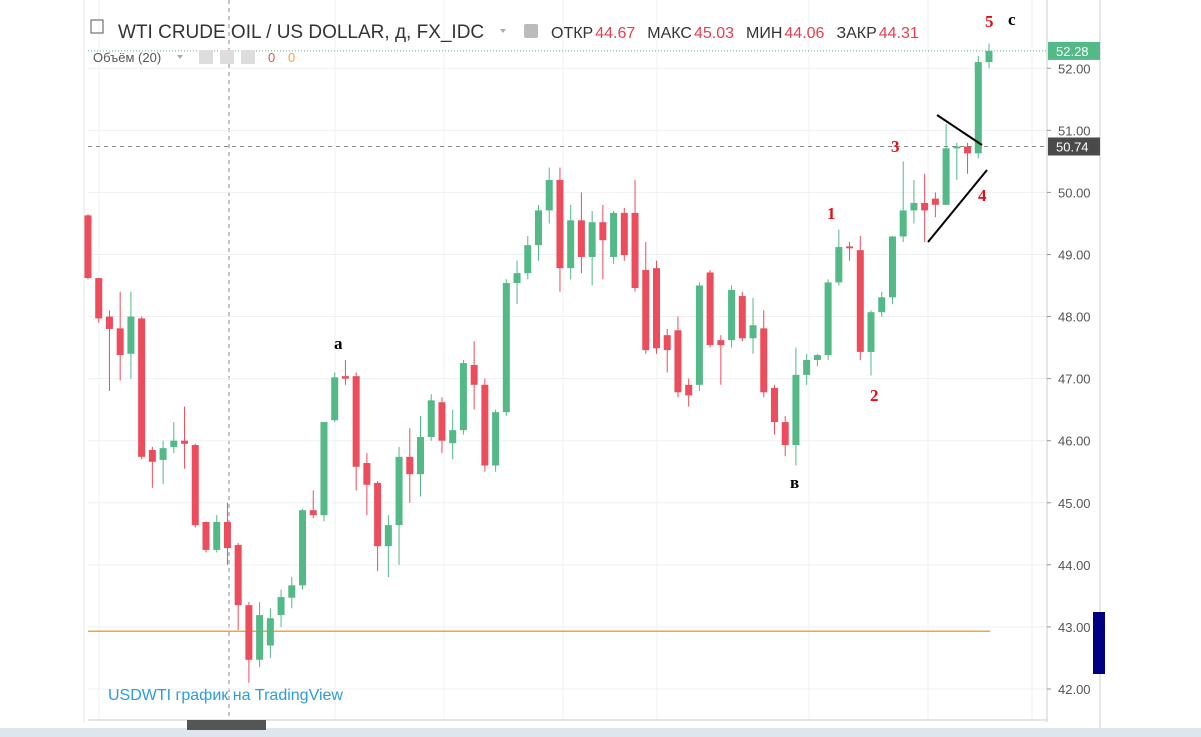  What do you see at coordinates (1099, 643) in the screenshot?
I see `side-marker` at bounding box center [1099, 643].